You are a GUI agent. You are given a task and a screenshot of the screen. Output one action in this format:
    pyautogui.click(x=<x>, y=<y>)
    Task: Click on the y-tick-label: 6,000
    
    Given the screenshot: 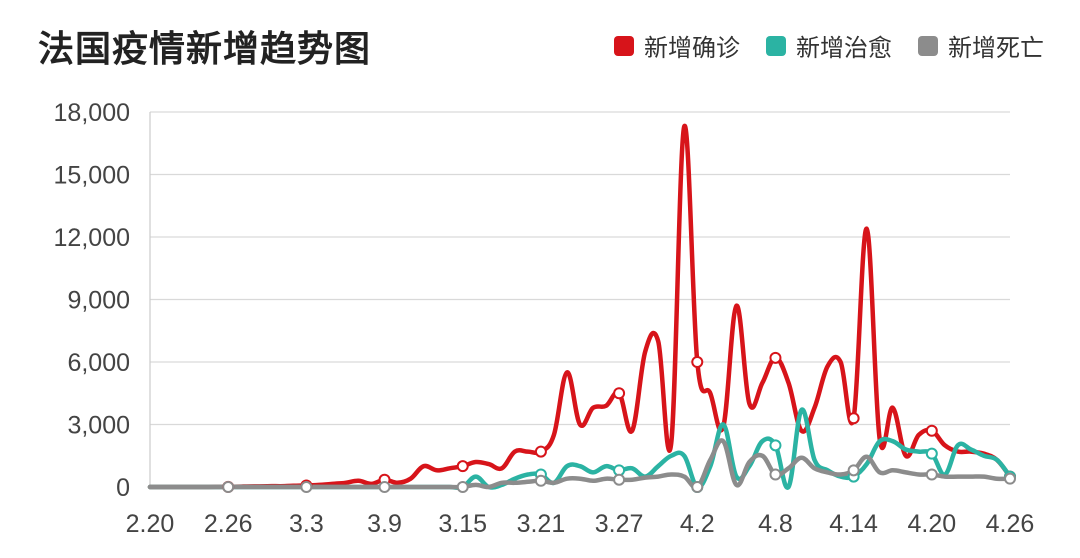 What is the action you would take?
    pyautogui.click(x=98, y=363)
    